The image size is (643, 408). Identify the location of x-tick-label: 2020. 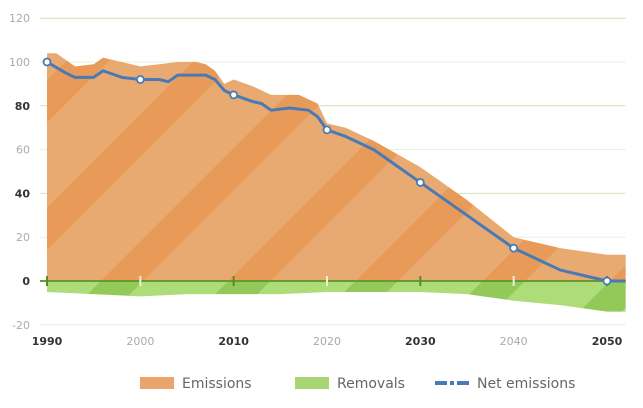
(327, 341).